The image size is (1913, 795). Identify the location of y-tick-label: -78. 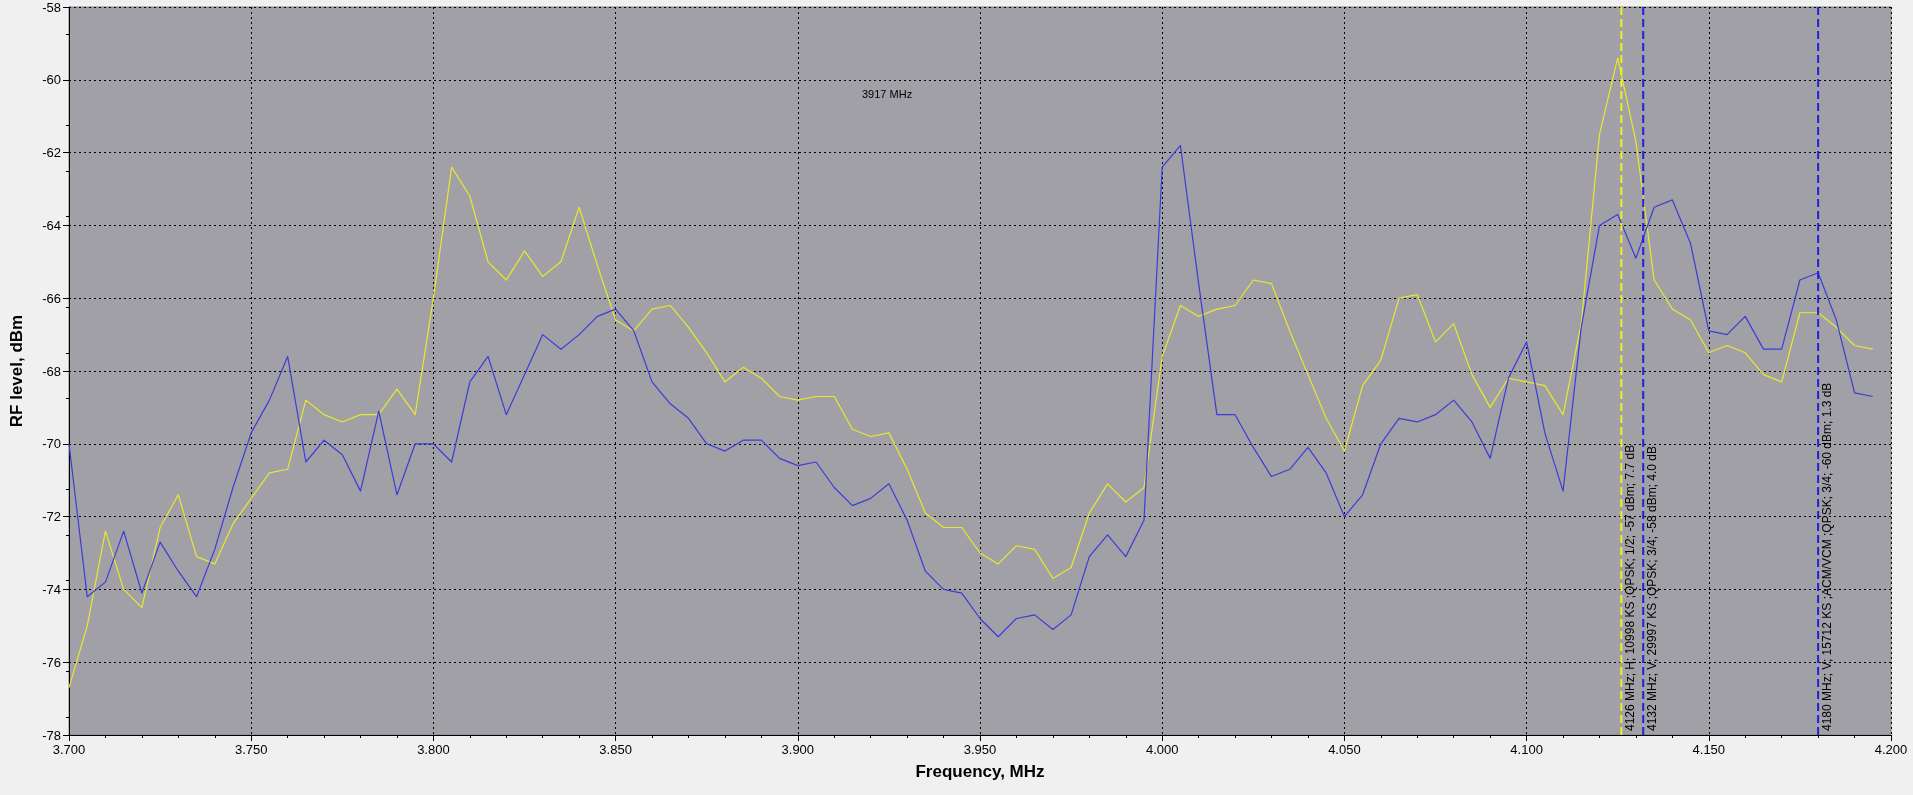
(51, 735).